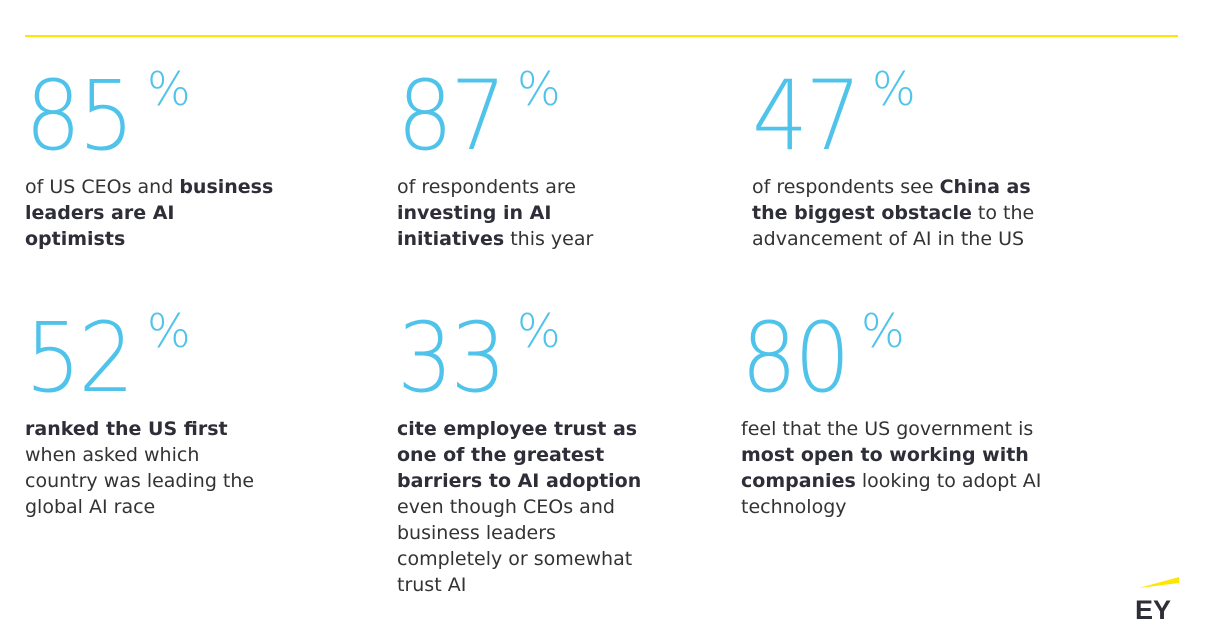 This screenshot has height=636, width=1211. What do you see at coordinates (1153, 608) in the screenshot?
I see `ey-logo-text: EY` at bounding box center [1153, 608].